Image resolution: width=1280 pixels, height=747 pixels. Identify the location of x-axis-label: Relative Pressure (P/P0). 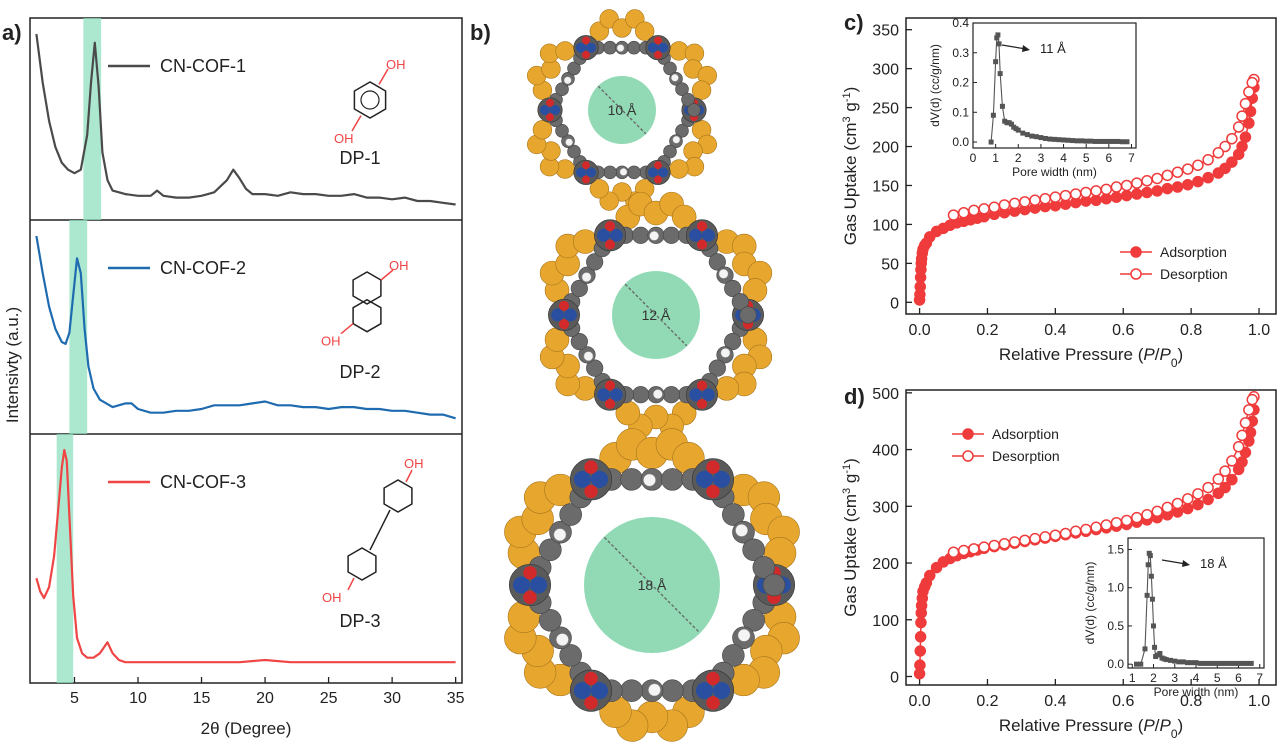
(1091, 357).